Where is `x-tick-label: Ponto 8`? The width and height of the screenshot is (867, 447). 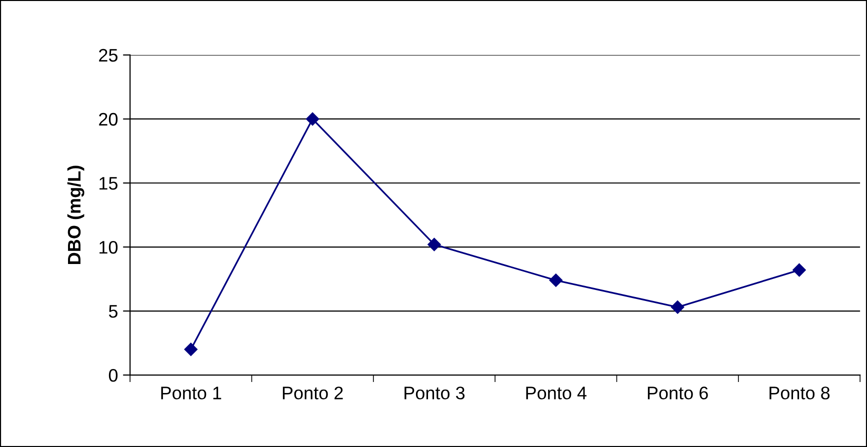 x-tick-label: Ponto 8 is located at coordinates (800, 393).